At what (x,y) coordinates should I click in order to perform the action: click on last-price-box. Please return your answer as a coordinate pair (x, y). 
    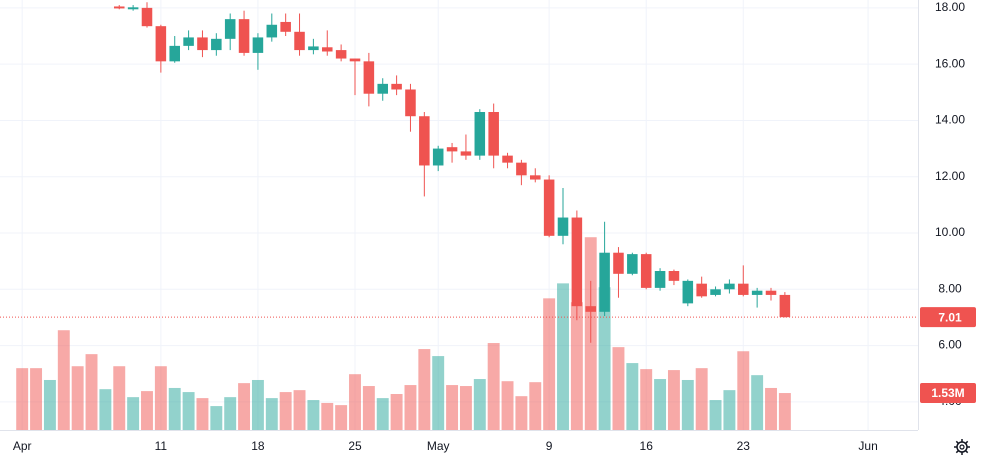
    Looking at the image, I should click on (948, 317).